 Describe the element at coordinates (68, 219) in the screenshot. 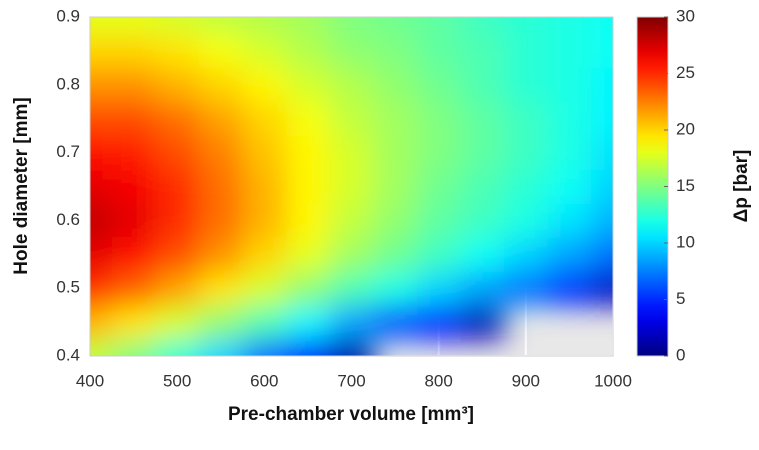

I see `y-tick-label: 0.6` at that location.